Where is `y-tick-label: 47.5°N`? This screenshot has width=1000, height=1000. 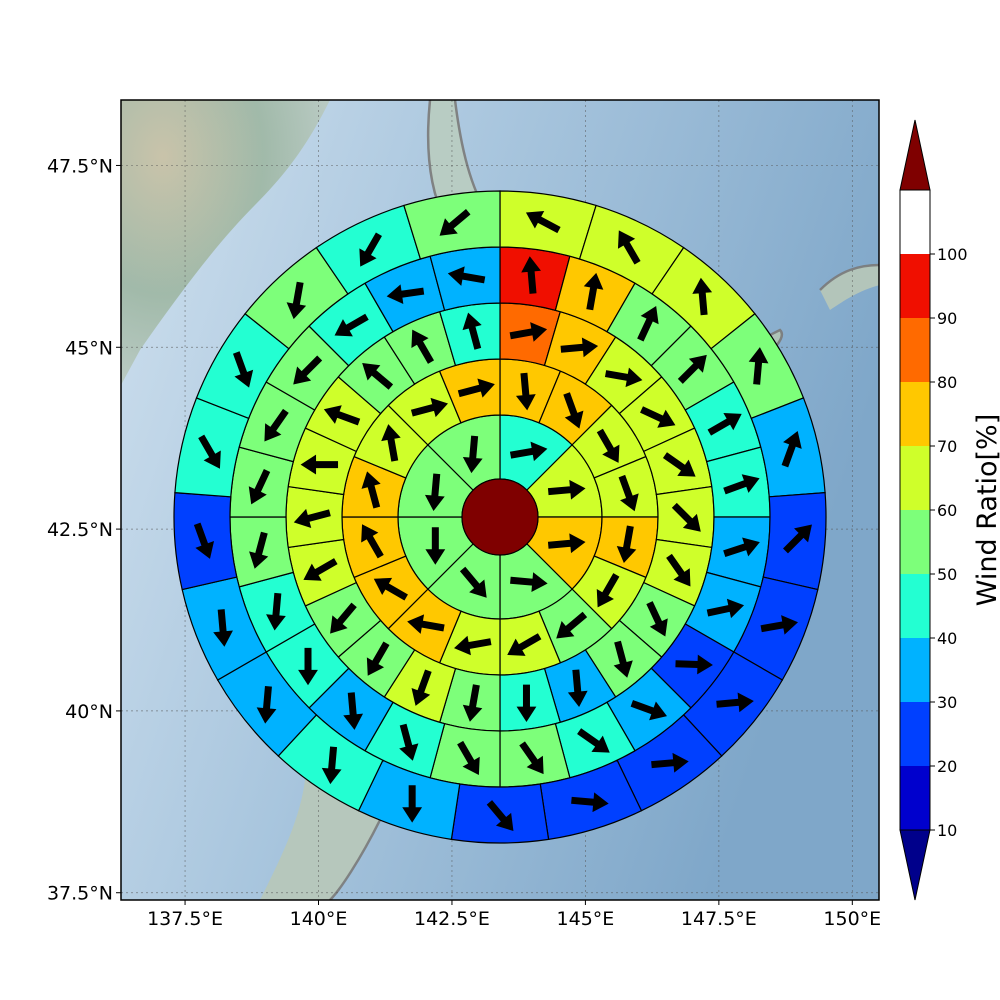
y-tick-label: 47.5°N is located at coordinates (80, 166).